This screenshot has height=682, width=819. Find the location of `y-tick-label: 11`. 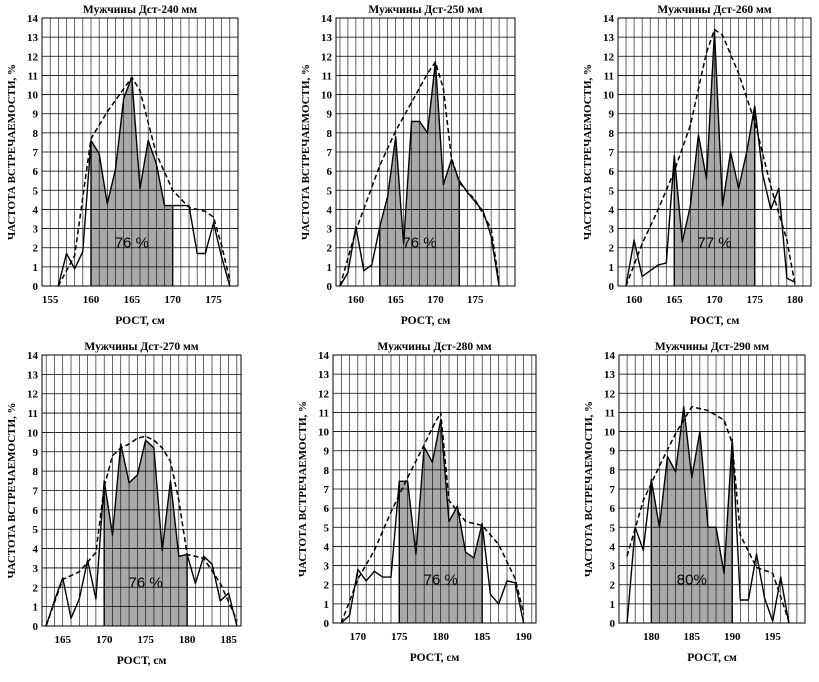

y-tick-label: 11 is located at coordinates (609, 76).